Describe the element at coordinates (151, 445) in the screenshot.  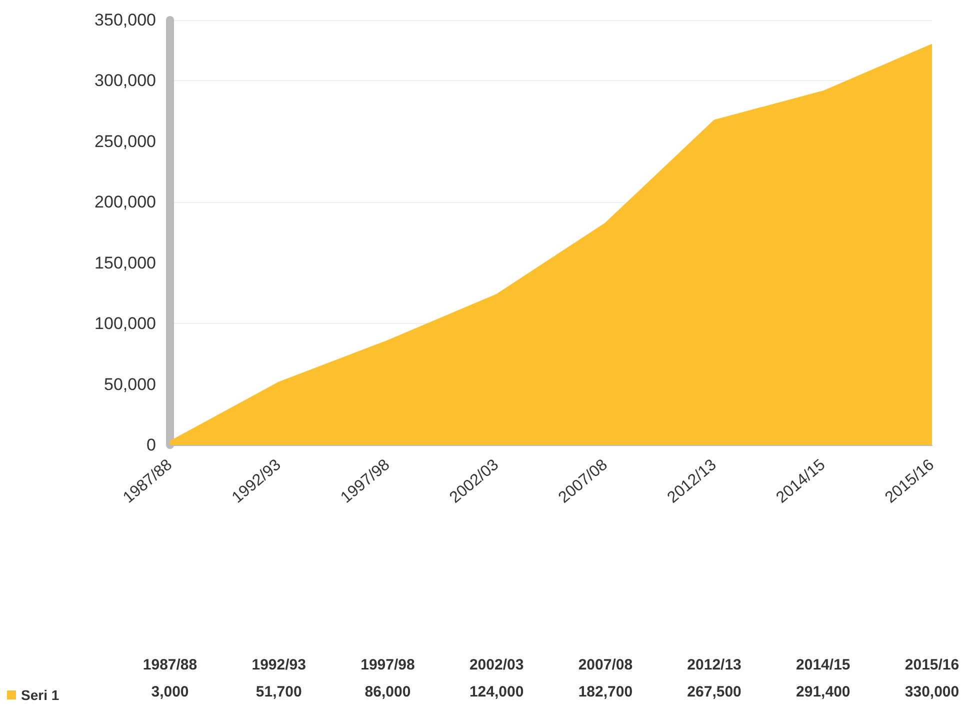
I see `y-tick-label: 0` at that location.